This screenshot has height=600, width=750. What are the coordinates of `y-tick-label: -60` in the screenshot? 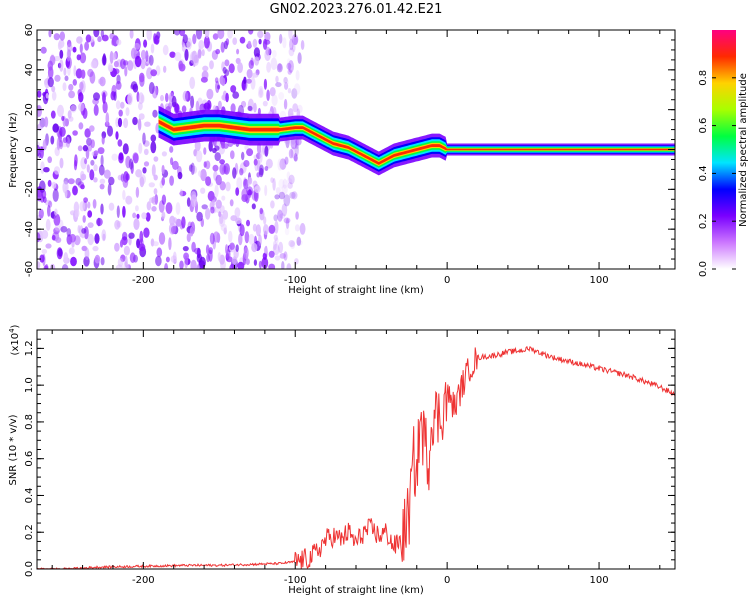 It's located at (29, 269).